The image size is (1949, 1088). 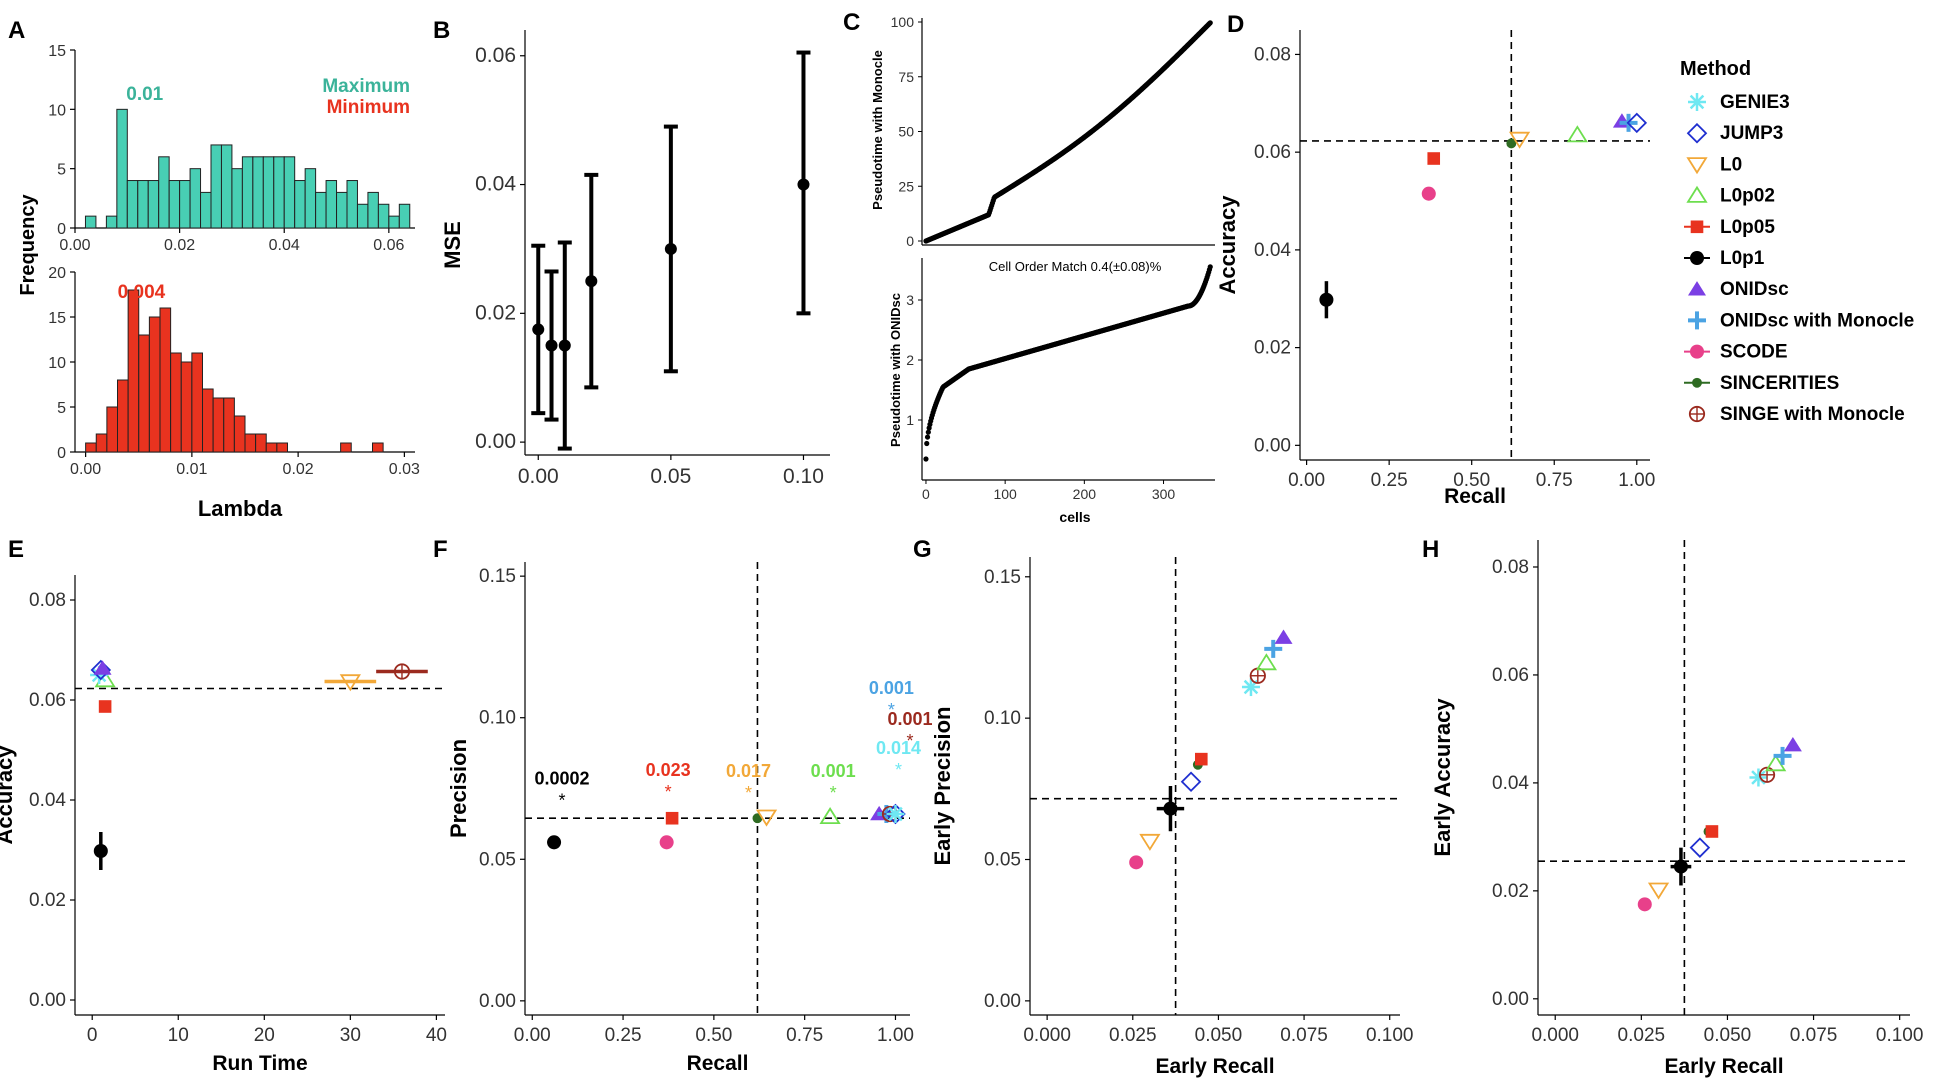 What do you see at coordinates (388, 245) in the screenshot?
I see `x-tick-label: 0.06` at bounding box center [388, 245].